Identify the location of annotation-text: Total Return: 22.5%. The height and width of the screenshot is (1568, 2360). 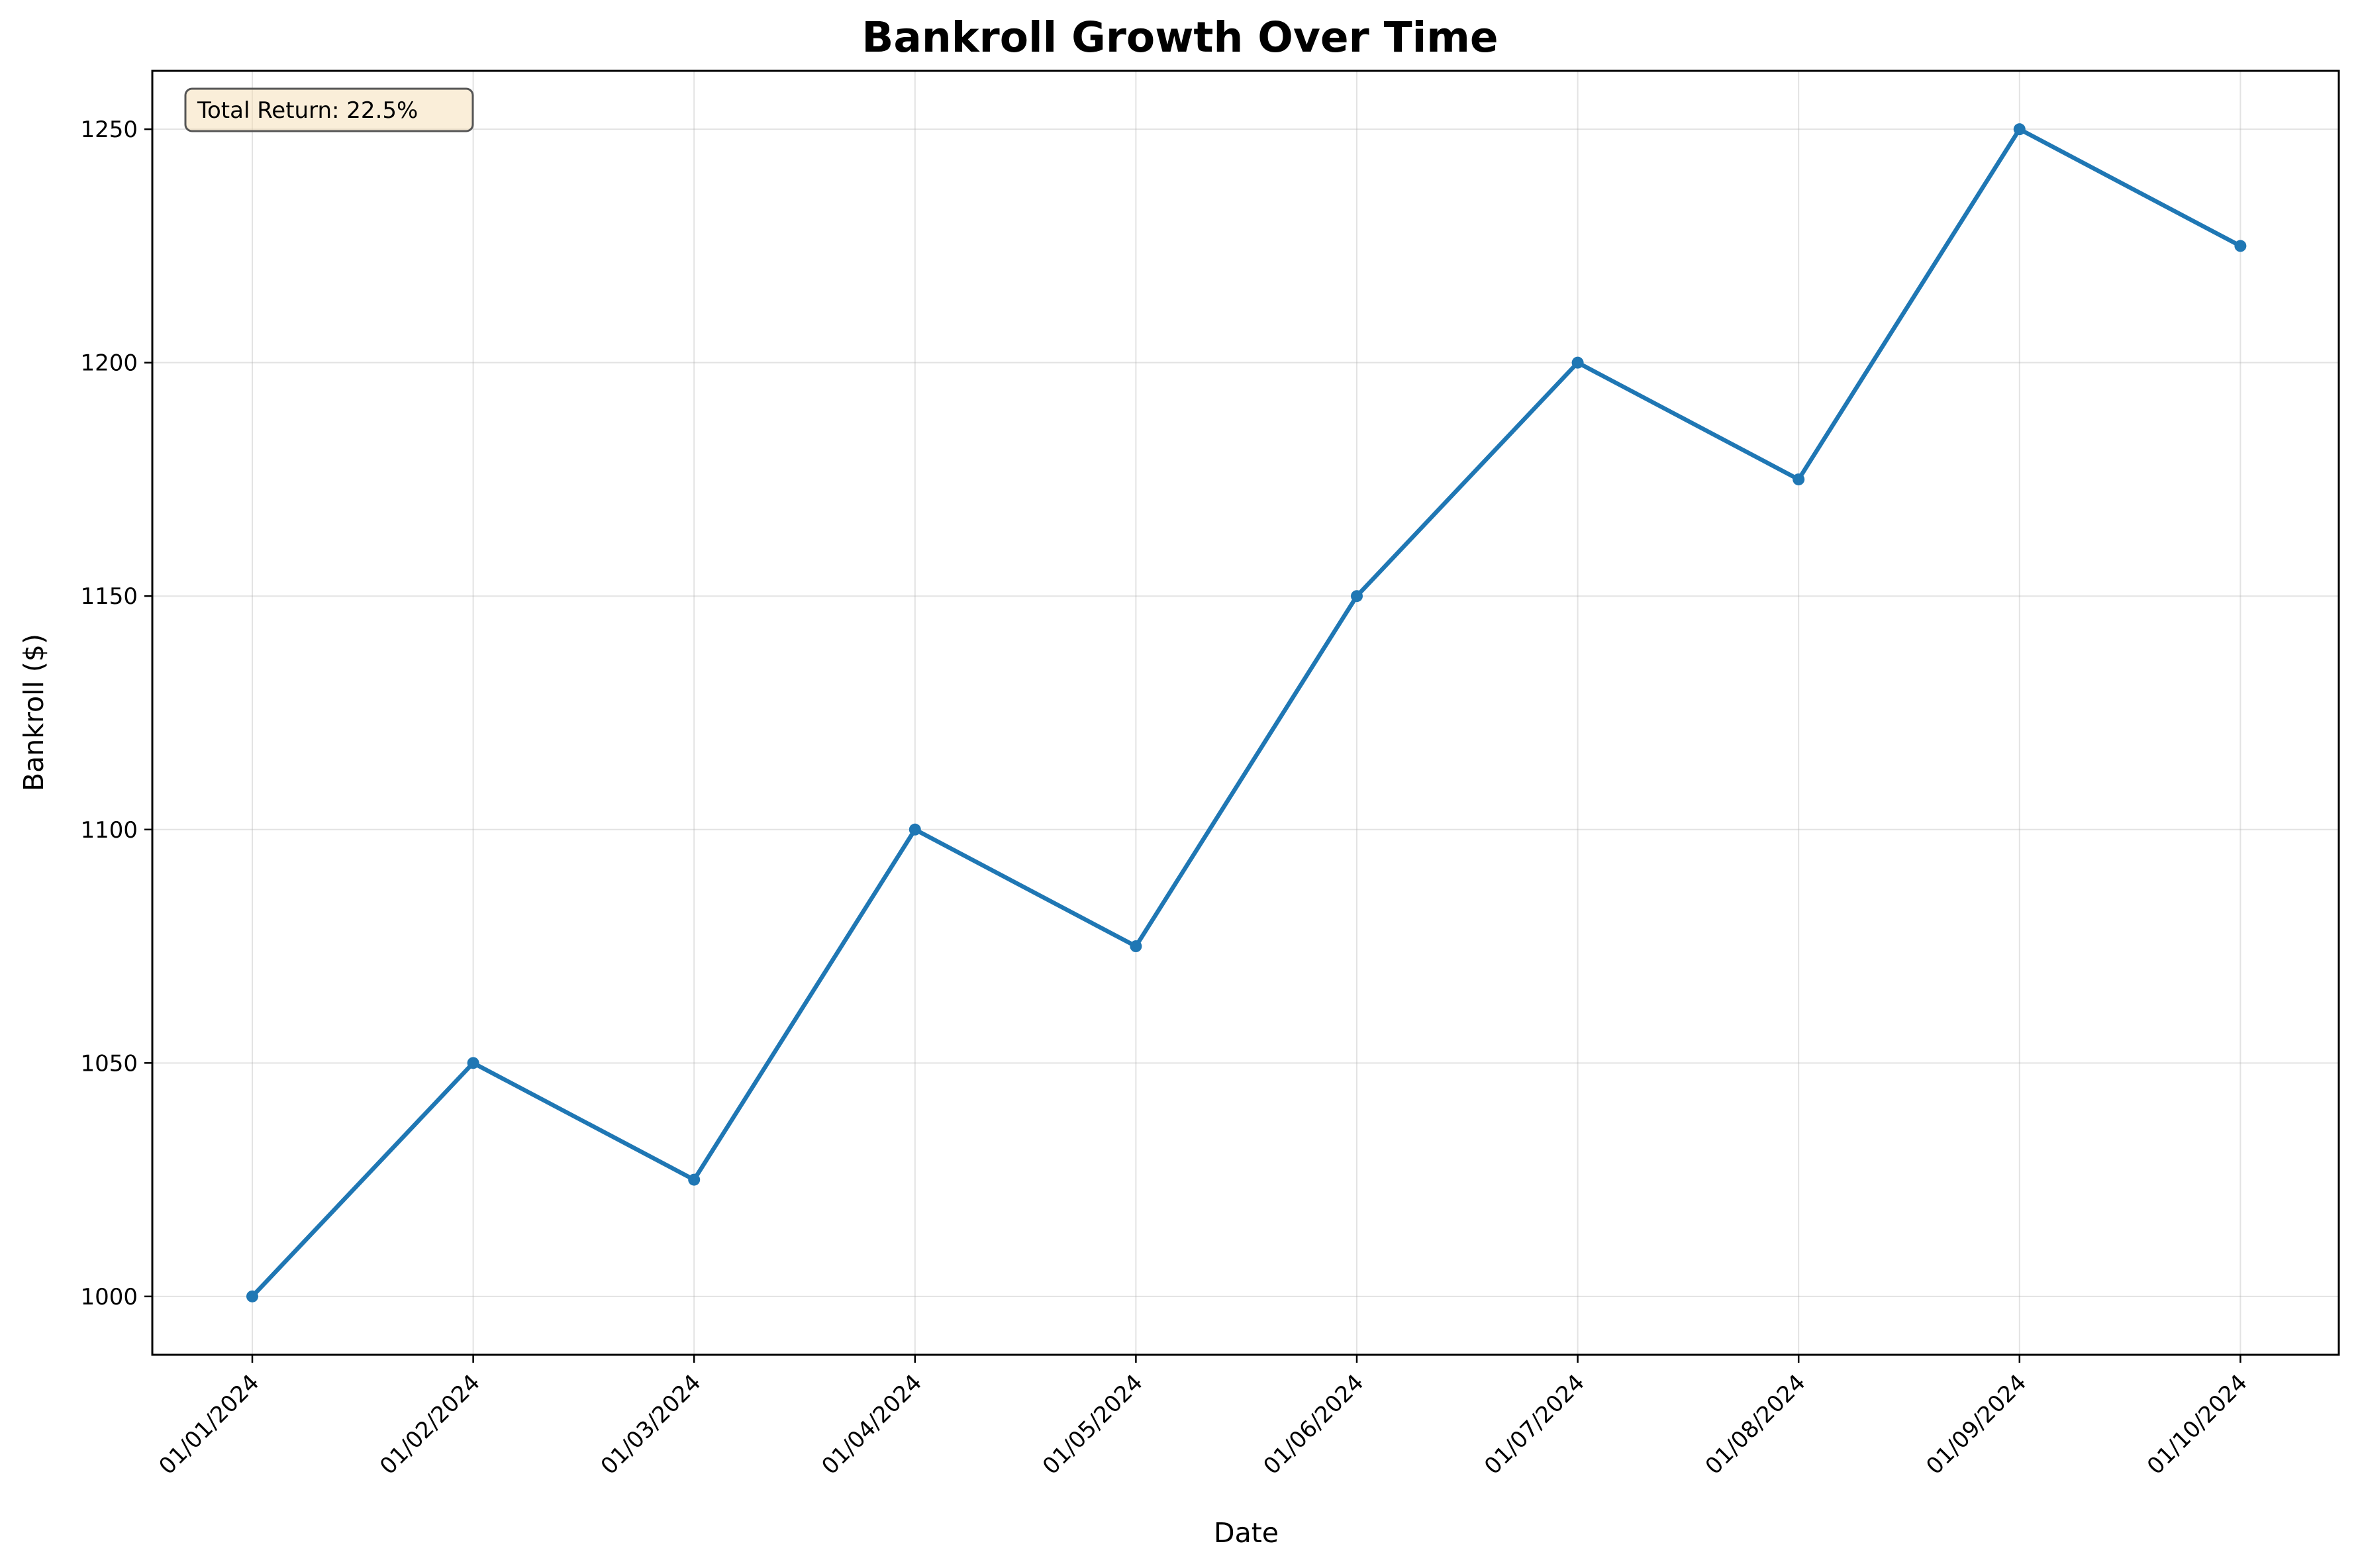
(307, 110).